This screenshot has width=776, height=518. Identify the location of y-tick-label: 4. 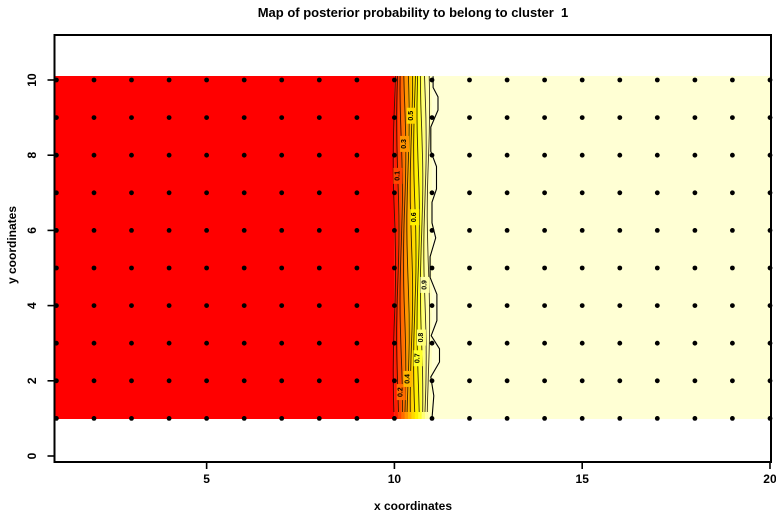
(32, 305).